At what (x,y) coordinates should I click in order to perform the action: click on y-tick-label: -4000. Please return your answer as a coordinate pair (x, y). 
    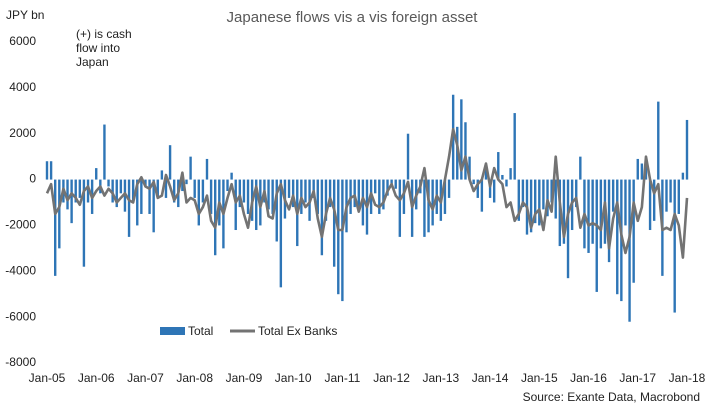
    Looking at the image, I should click on (20, 270).